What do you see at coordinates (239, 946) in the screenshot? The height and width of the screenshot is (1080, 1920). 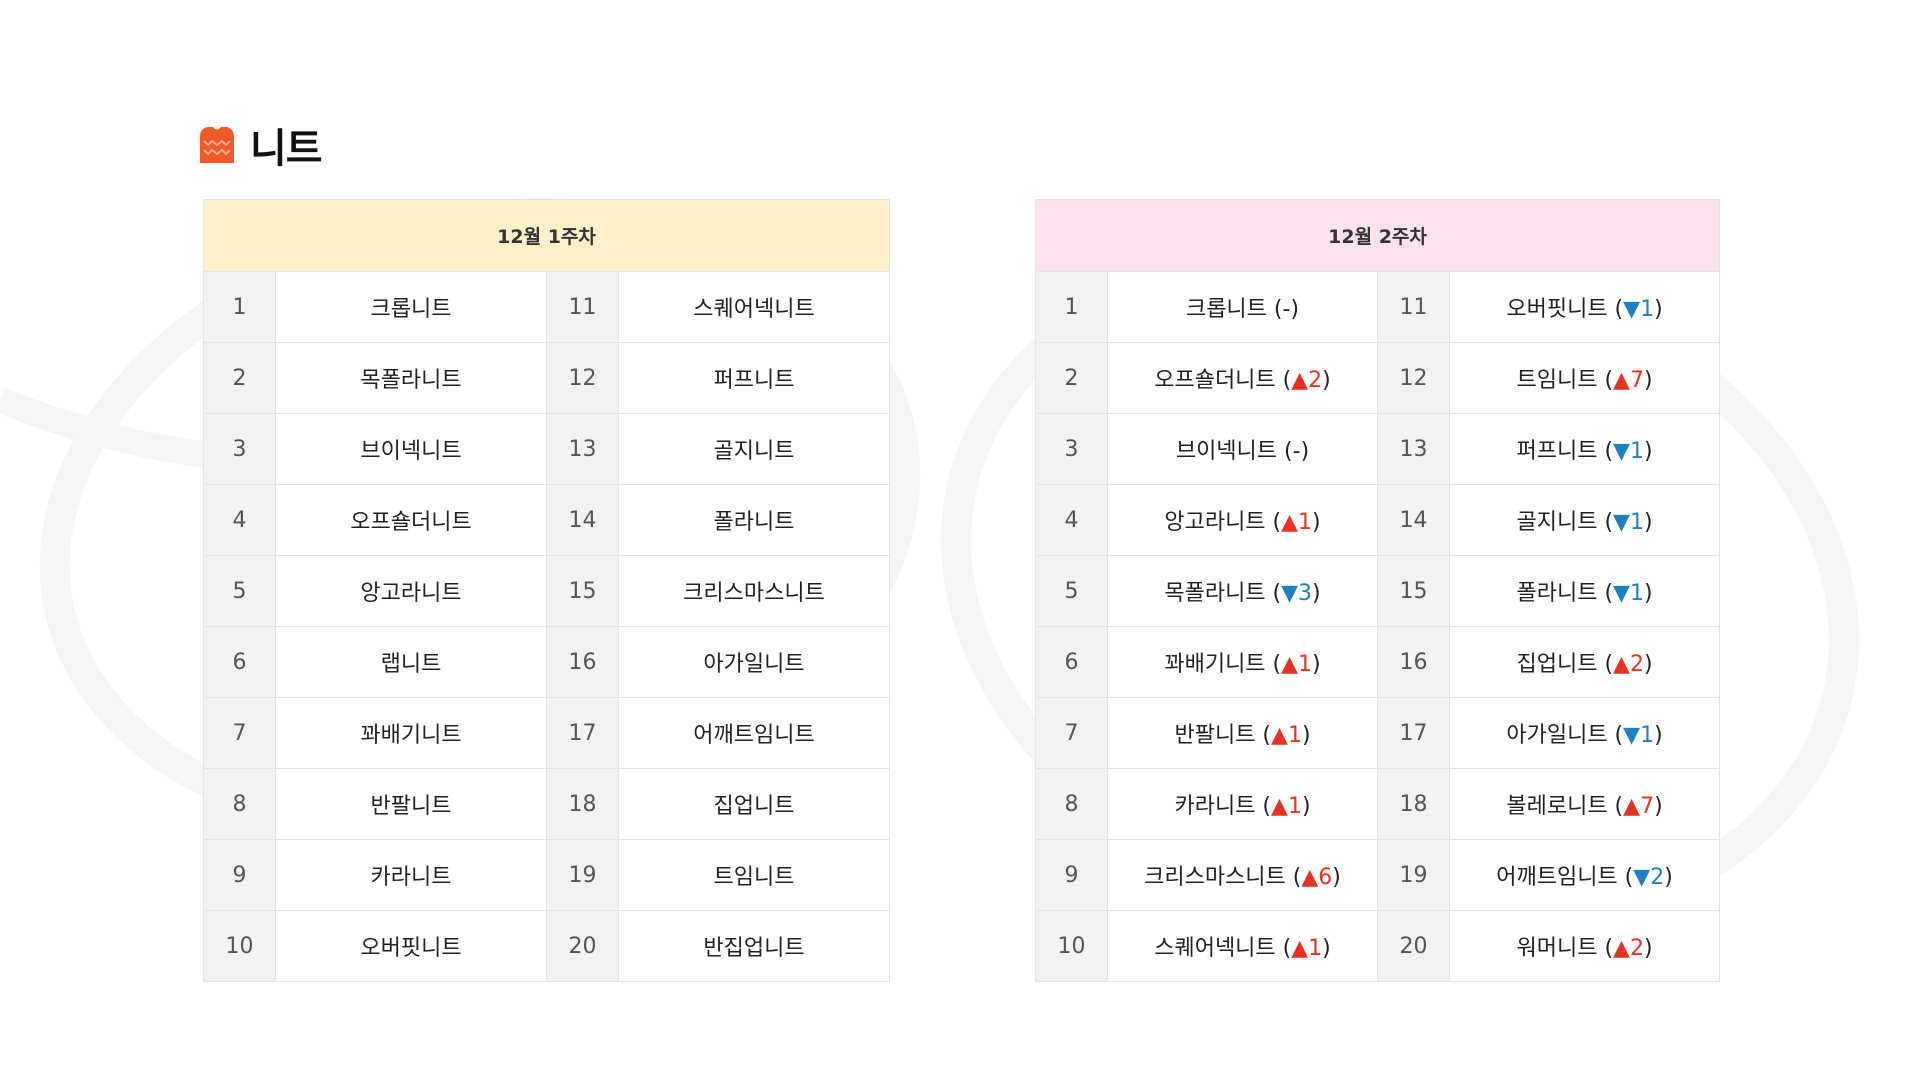 I see `rank-number: 10` at bounding box center [239, 946].